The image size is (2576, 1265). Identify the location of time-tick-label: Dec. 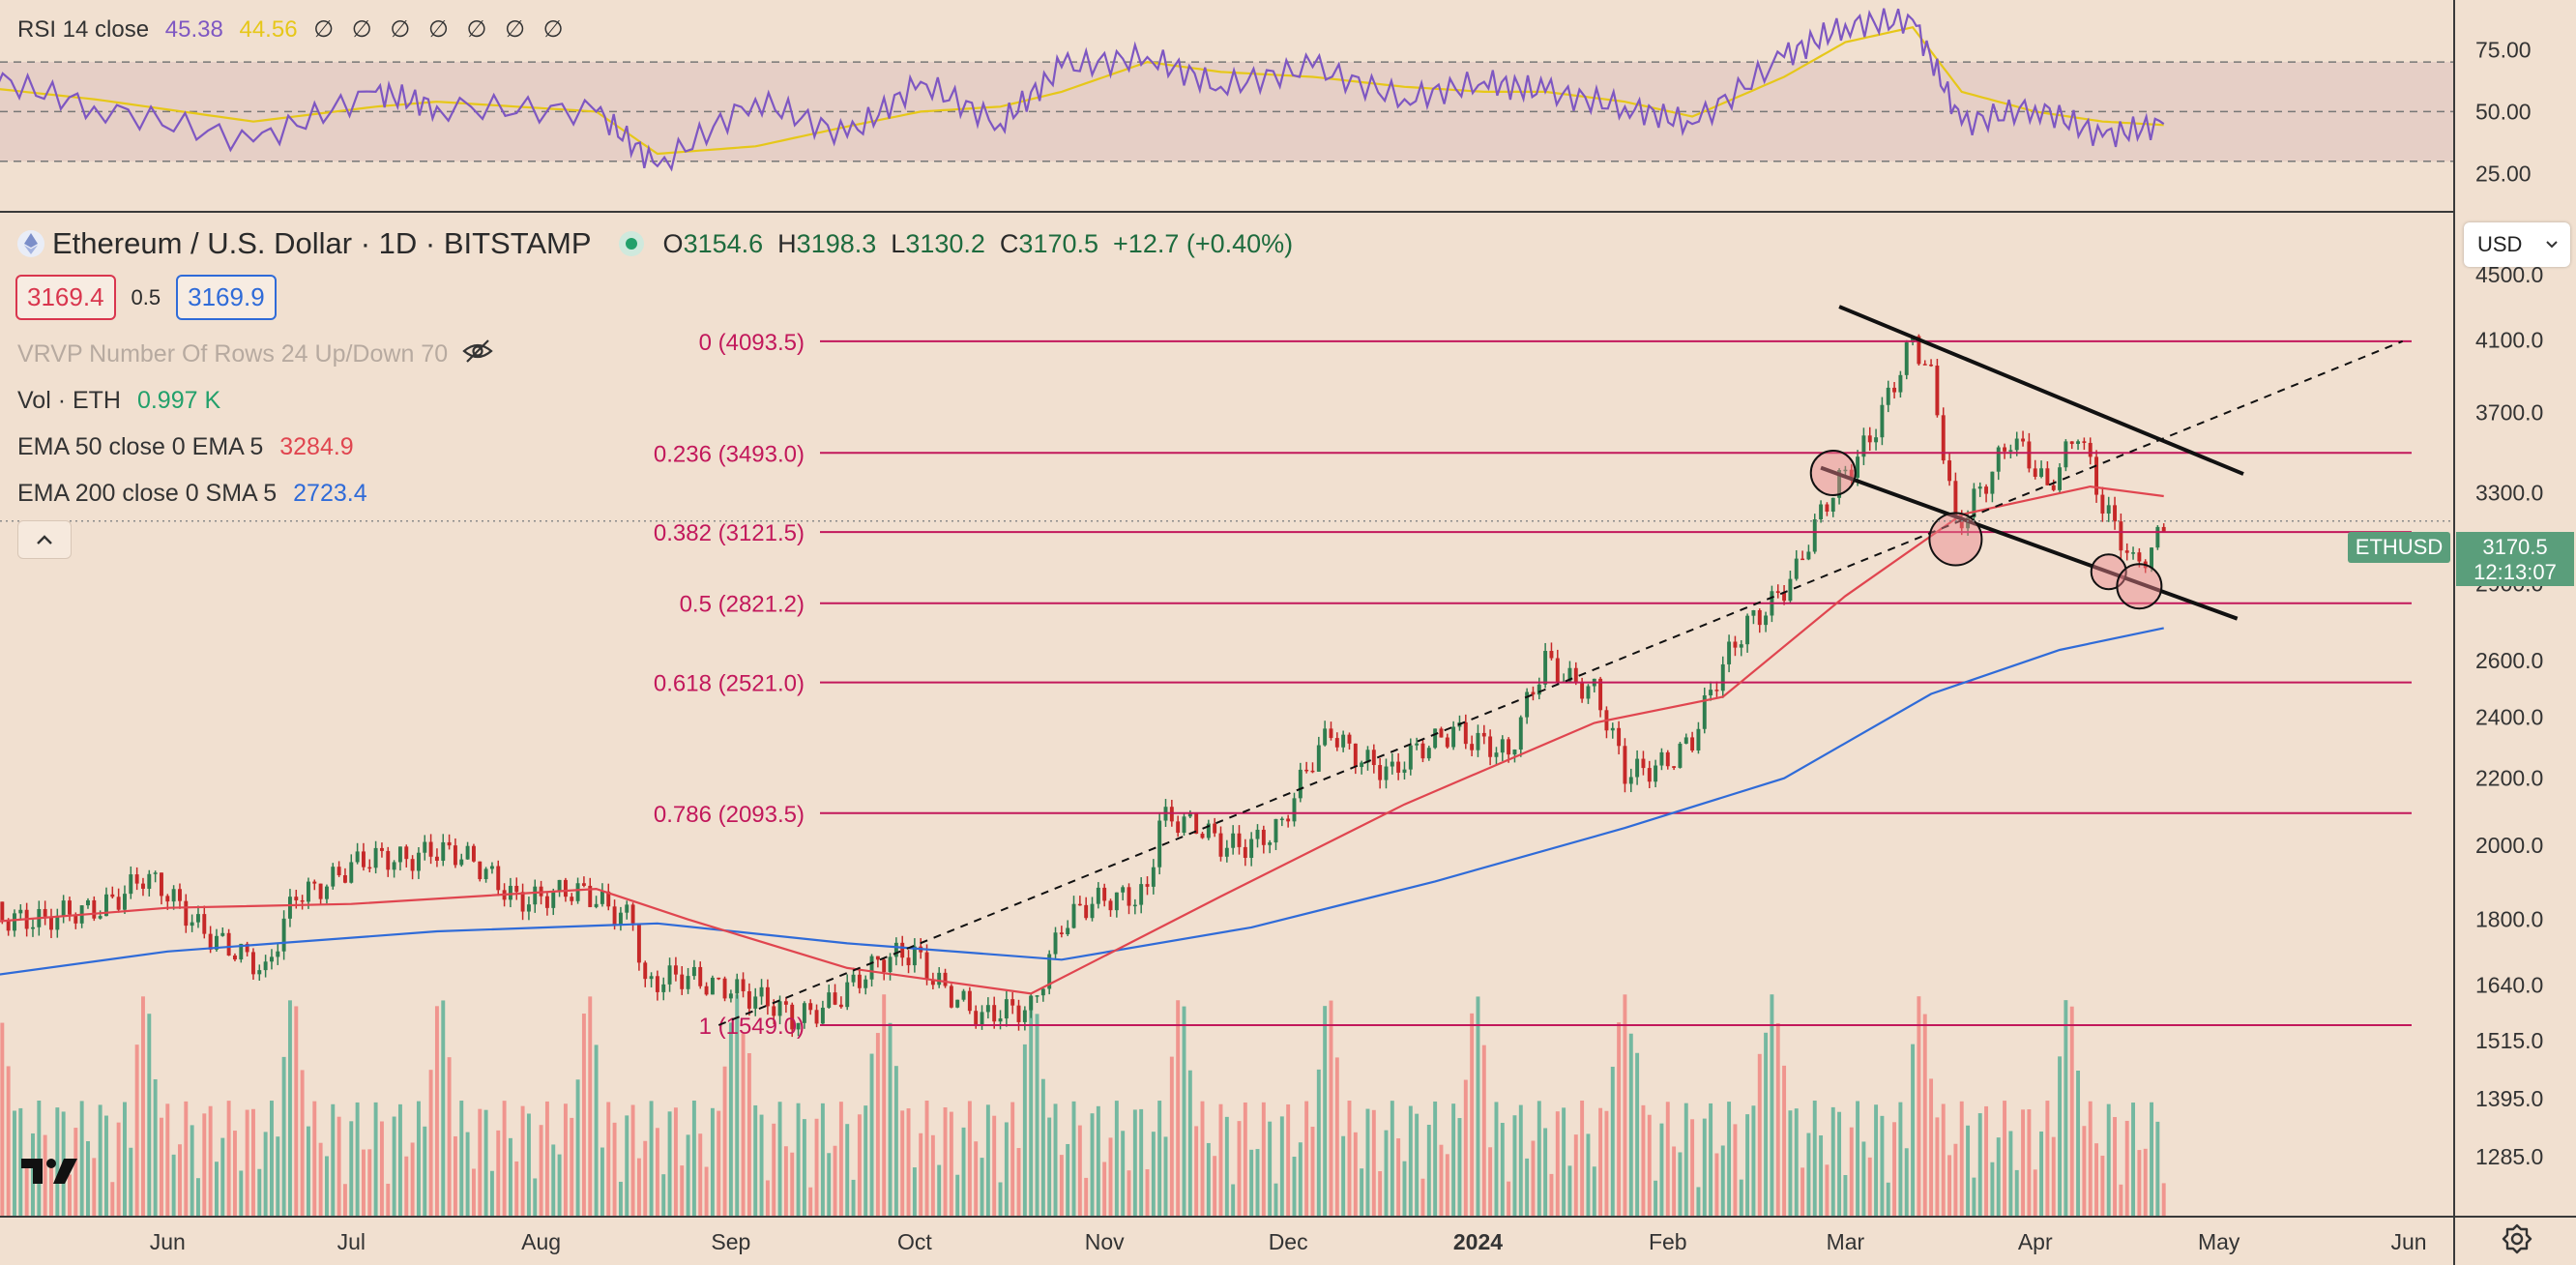
(1288, 1241).